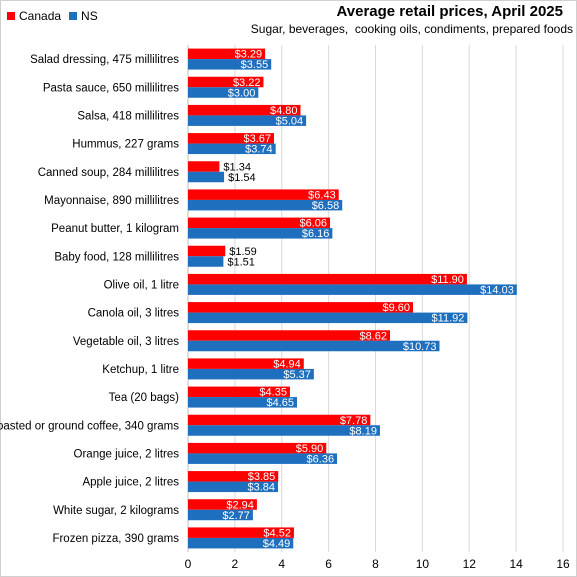  I want to click on category-label: Hummus, 227 grams, so click(125, 145).